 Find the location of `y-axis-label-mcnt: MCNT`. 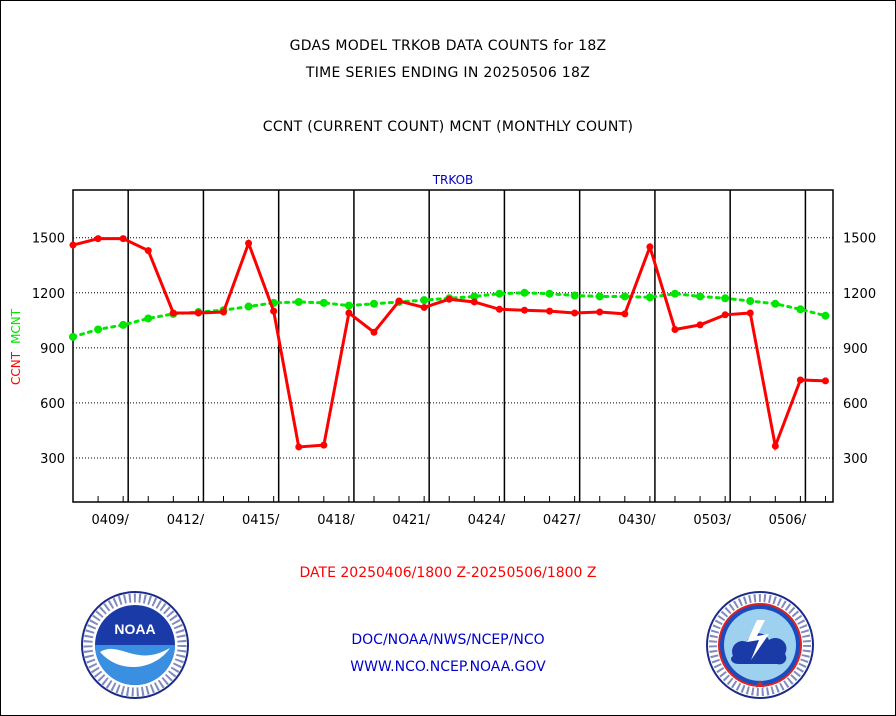

y-axis-label-mcnt: MCNT is located at coordinates (16, 326).